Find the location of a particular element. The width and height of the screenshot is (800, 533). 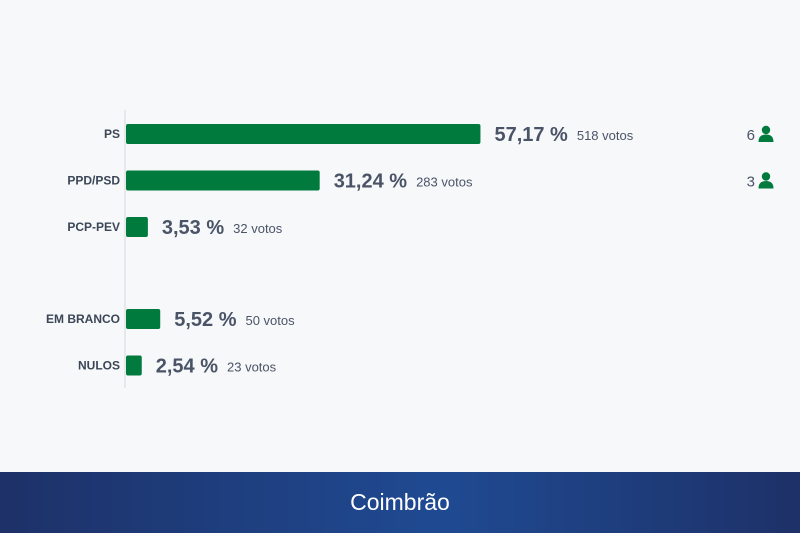

category-label: PCP-PEV is located at coordinates (93, 227).